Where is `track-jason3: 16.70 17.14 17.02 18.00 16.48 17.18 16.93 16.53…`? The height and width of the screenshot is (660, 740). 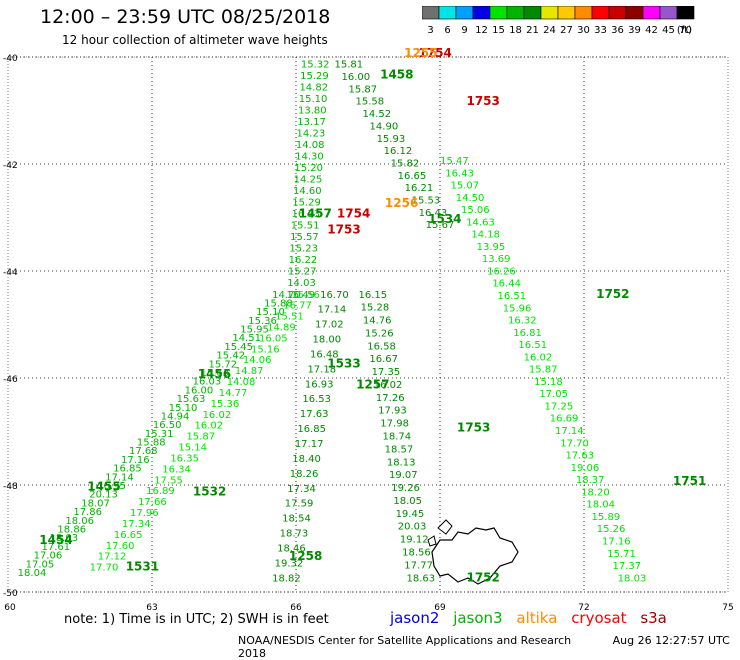
track-jason3: 16.70 17.14 17.02 18.00 16.48 17.18 16.93 16.53… is located at coordinates (310, 437).